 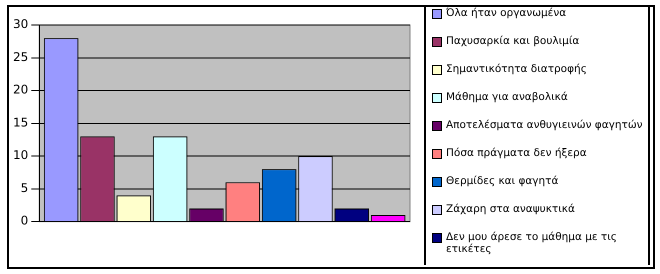 What do you see at coordinates (516, 69) in the screenshot?
I see `legend-label: Σημαντικότητα διατροφής` at bounding box center [516, 69].